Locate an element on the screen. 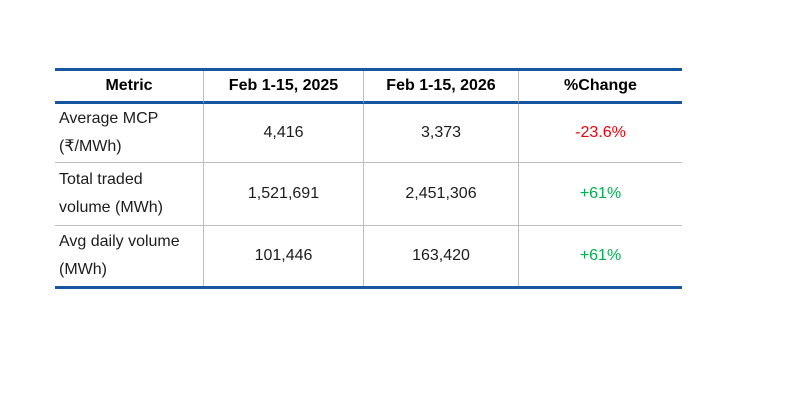 The width and height of the screenshot is (800, 400). metric-label-line1: Average MCP is located at coordinates (109, 118).